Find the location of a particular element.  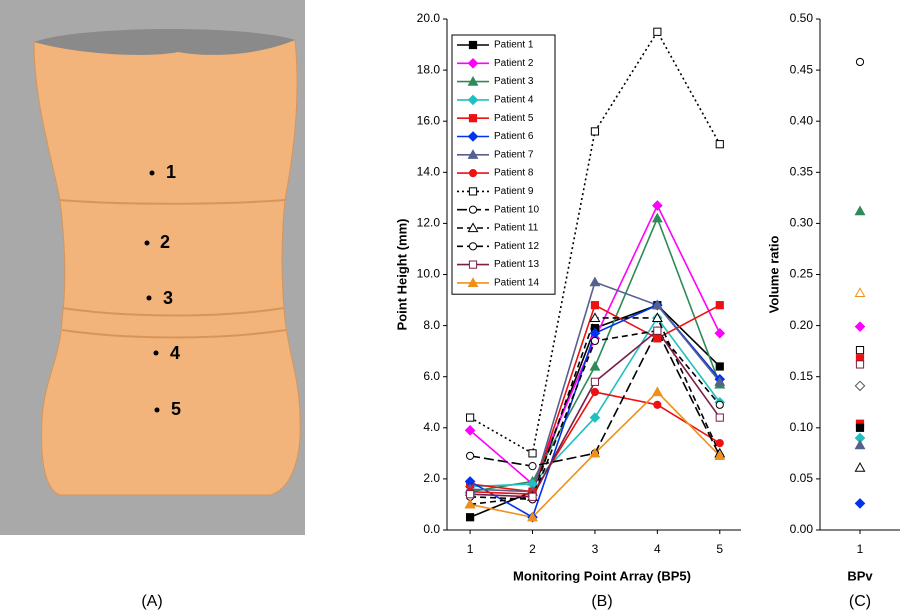

legend-label: Patient 1 is located at coordinates (514, 45).